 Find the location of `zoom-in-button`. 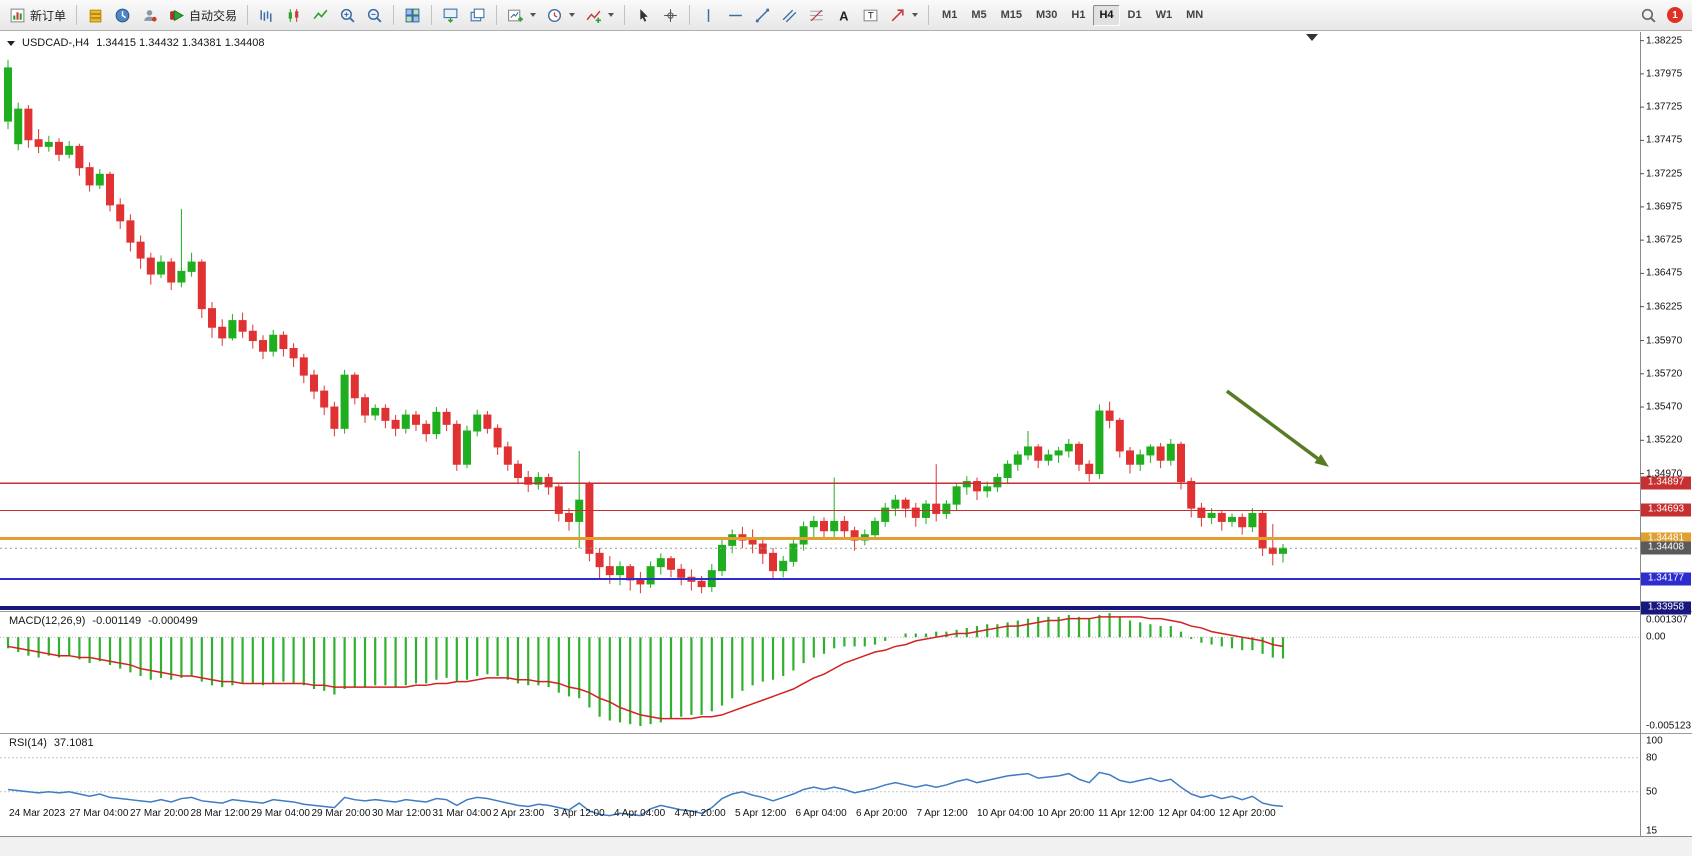

zoom-in-button is located at coordinates (347, 15).